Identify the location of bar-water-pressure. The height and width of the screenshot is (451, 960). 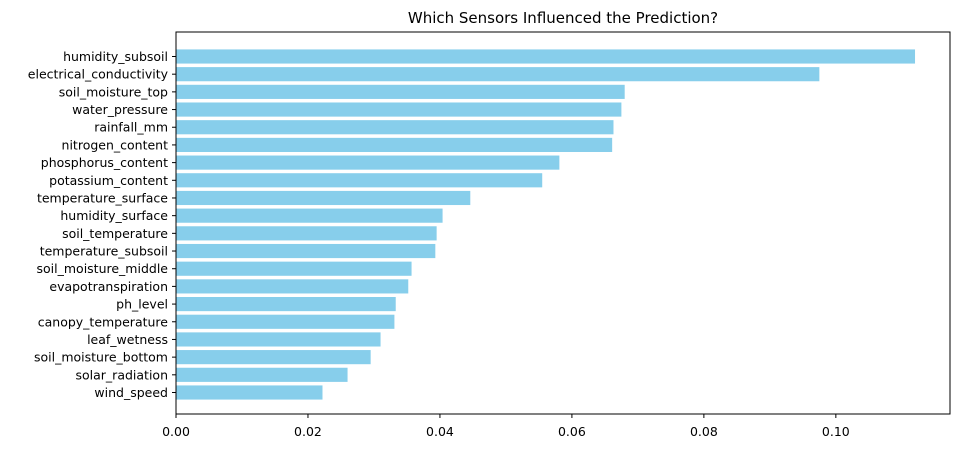
(399, 109).